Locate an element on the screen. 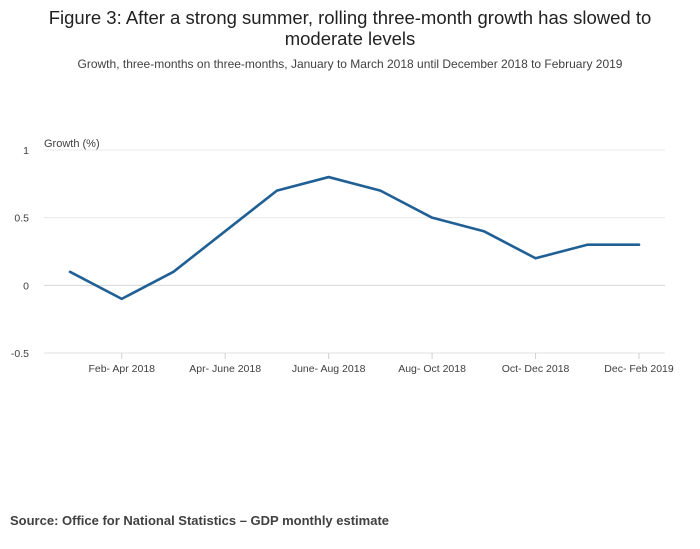  y-tick-label: 1 is located at coordinates (26, 151).